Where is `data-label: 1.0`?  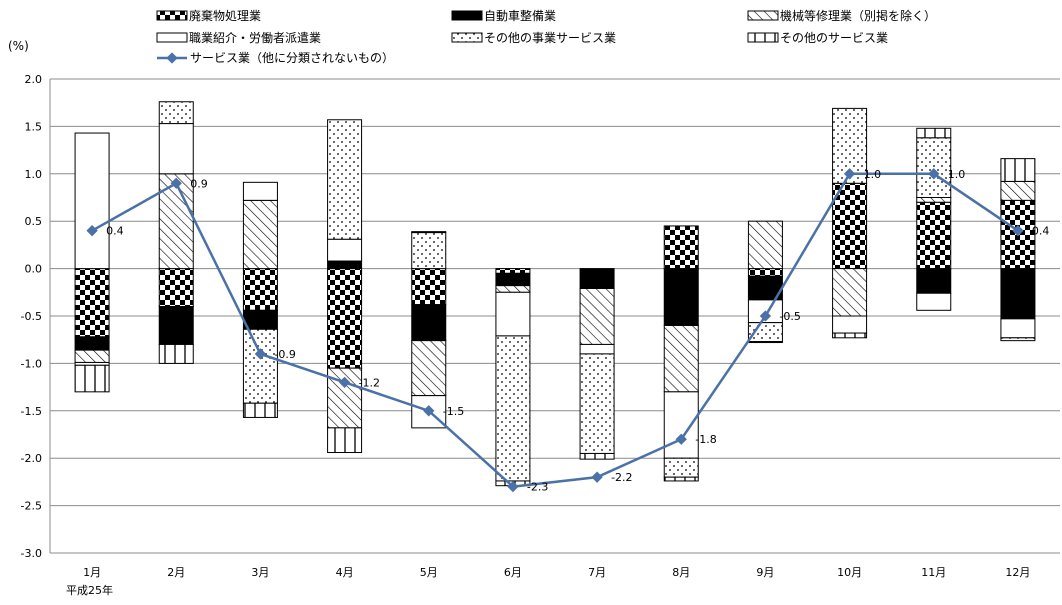 data-label: 1.0 is located at coordinates (873, 174).